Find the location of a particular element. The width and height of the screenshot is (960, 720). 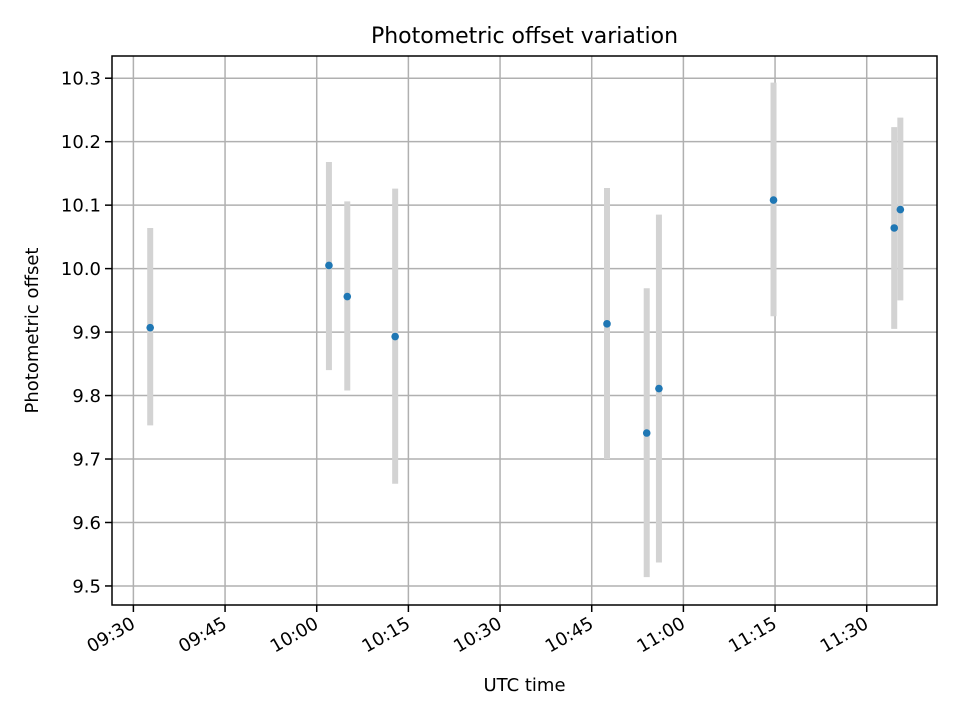

y-tick-label: 9.5 is located at coordinates (86, 586).